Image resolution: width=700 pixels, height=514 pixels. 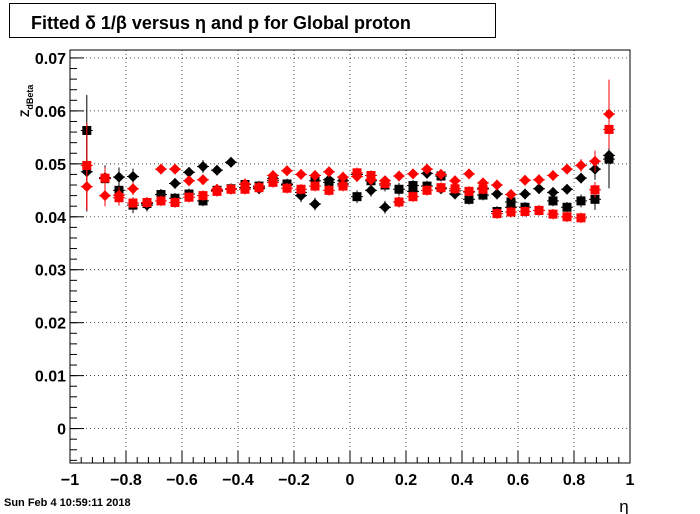 I want to click on y-tick-label: 0.04, so click(x=50, y=218).